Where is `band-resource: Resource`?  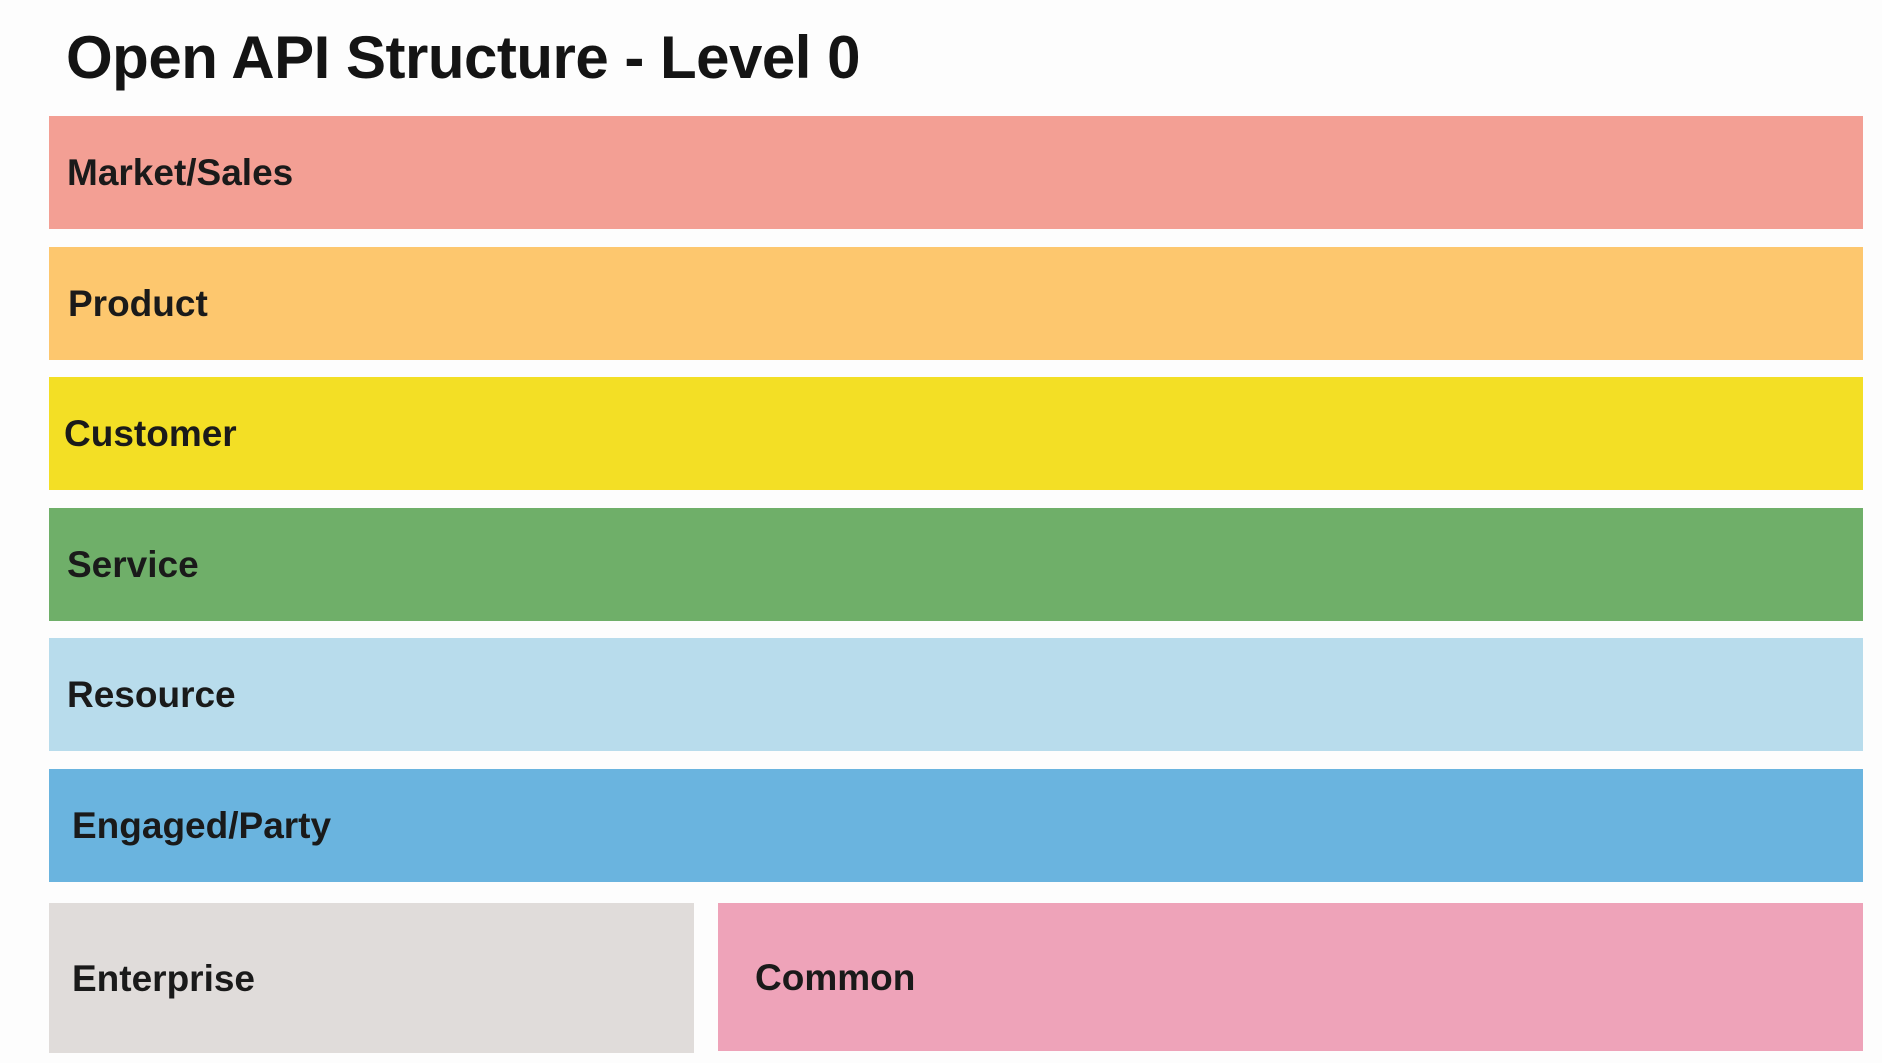
band-resource: Resource is located at coordinates (956, 694).